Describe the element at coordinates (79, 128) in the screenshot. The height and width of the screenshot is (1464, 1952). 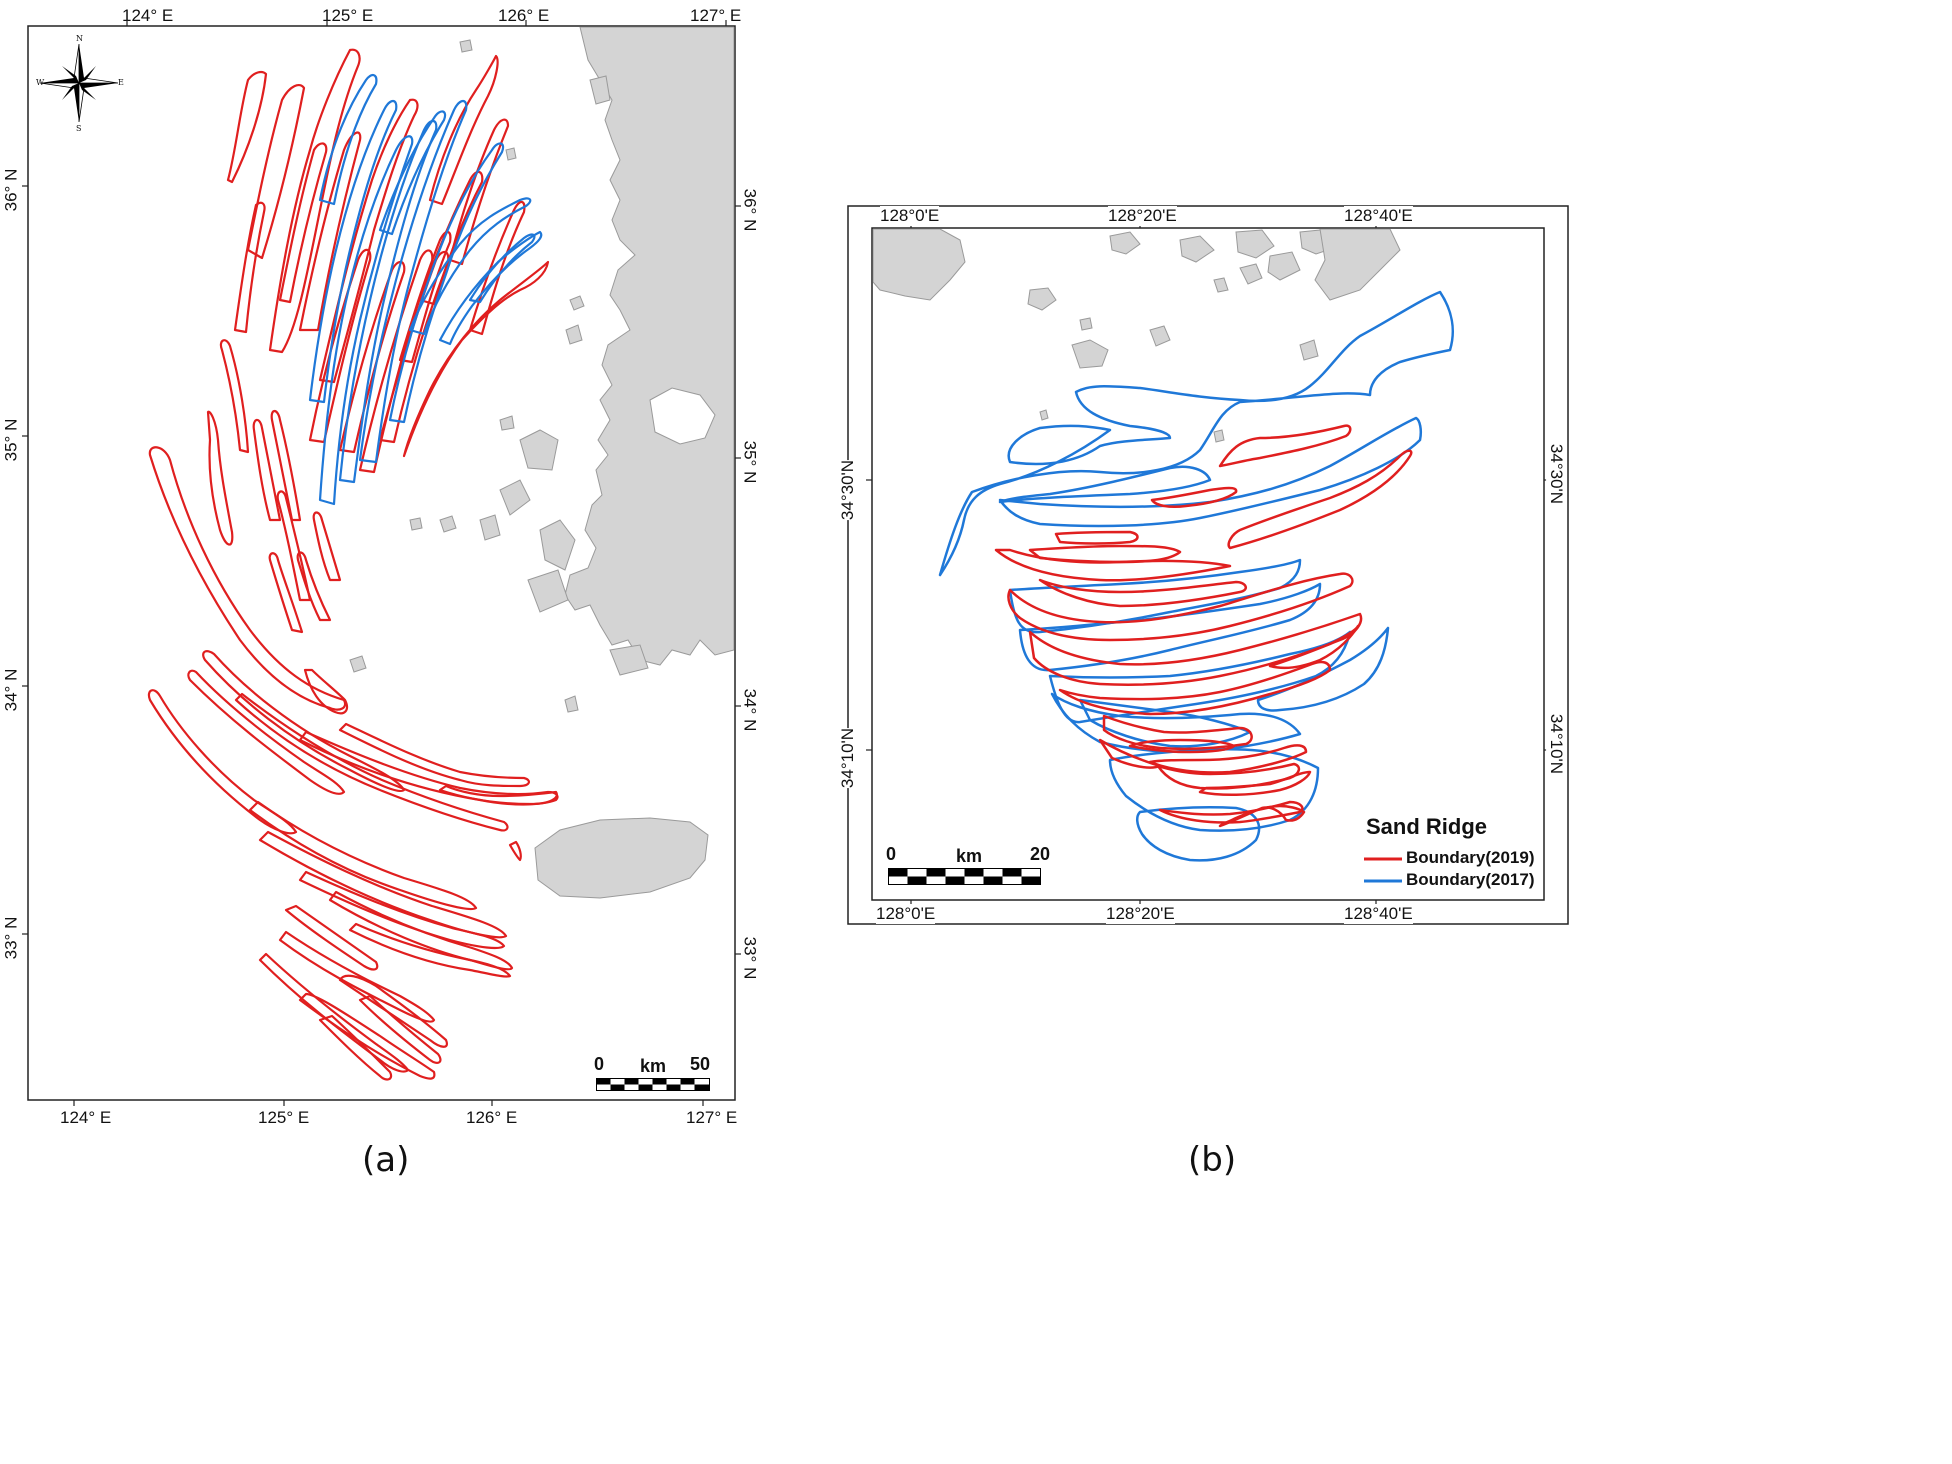
I see `compass-south-label: S` at that location.